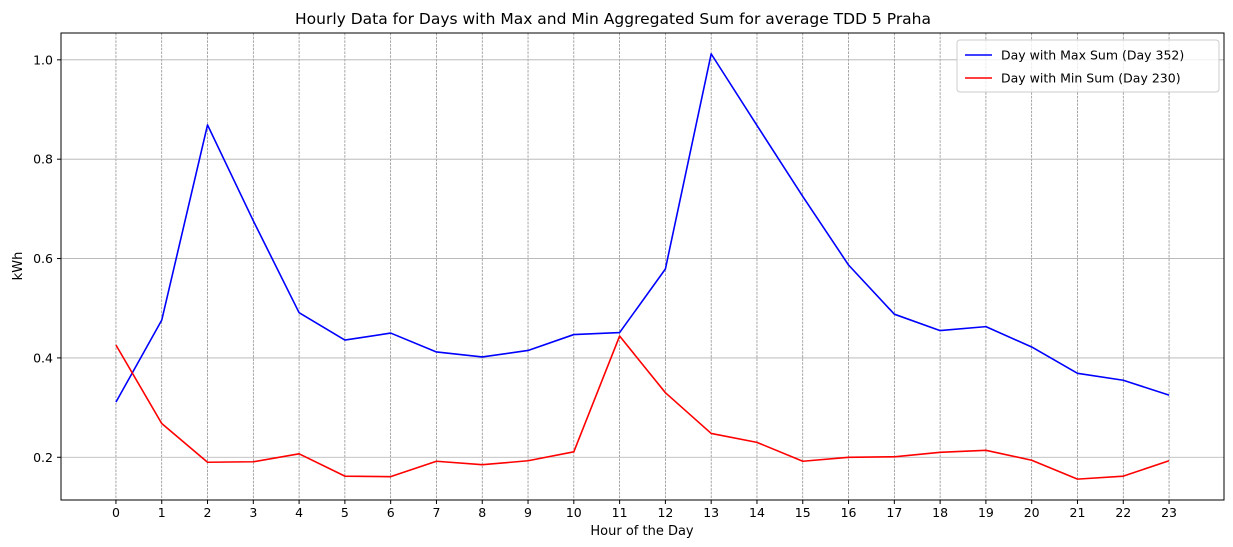  What do you see at coordinates (644, 510) in the screenshot?
I see `x-axis: 0 1 2 3 4 5 6 7 8 9 10 11 12 13 14 15 16 17 18 19 20 21 22 23` at bounding box center [644, 510].